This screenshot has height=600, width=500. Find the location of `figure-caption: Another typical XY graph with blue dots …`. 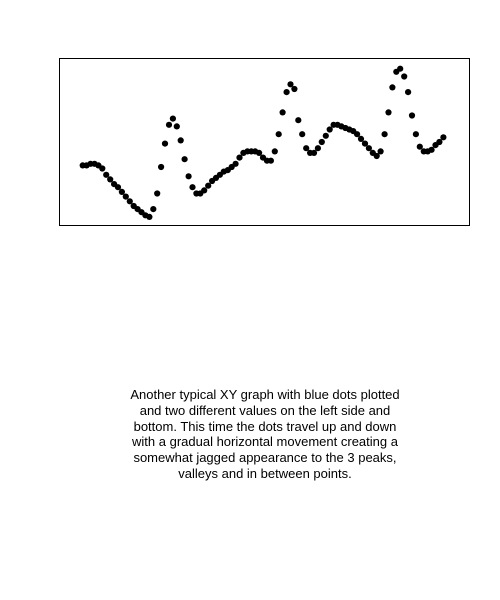

figure-caption: Another typical XY graph with blue dots … is located at coordinates (265, 434).